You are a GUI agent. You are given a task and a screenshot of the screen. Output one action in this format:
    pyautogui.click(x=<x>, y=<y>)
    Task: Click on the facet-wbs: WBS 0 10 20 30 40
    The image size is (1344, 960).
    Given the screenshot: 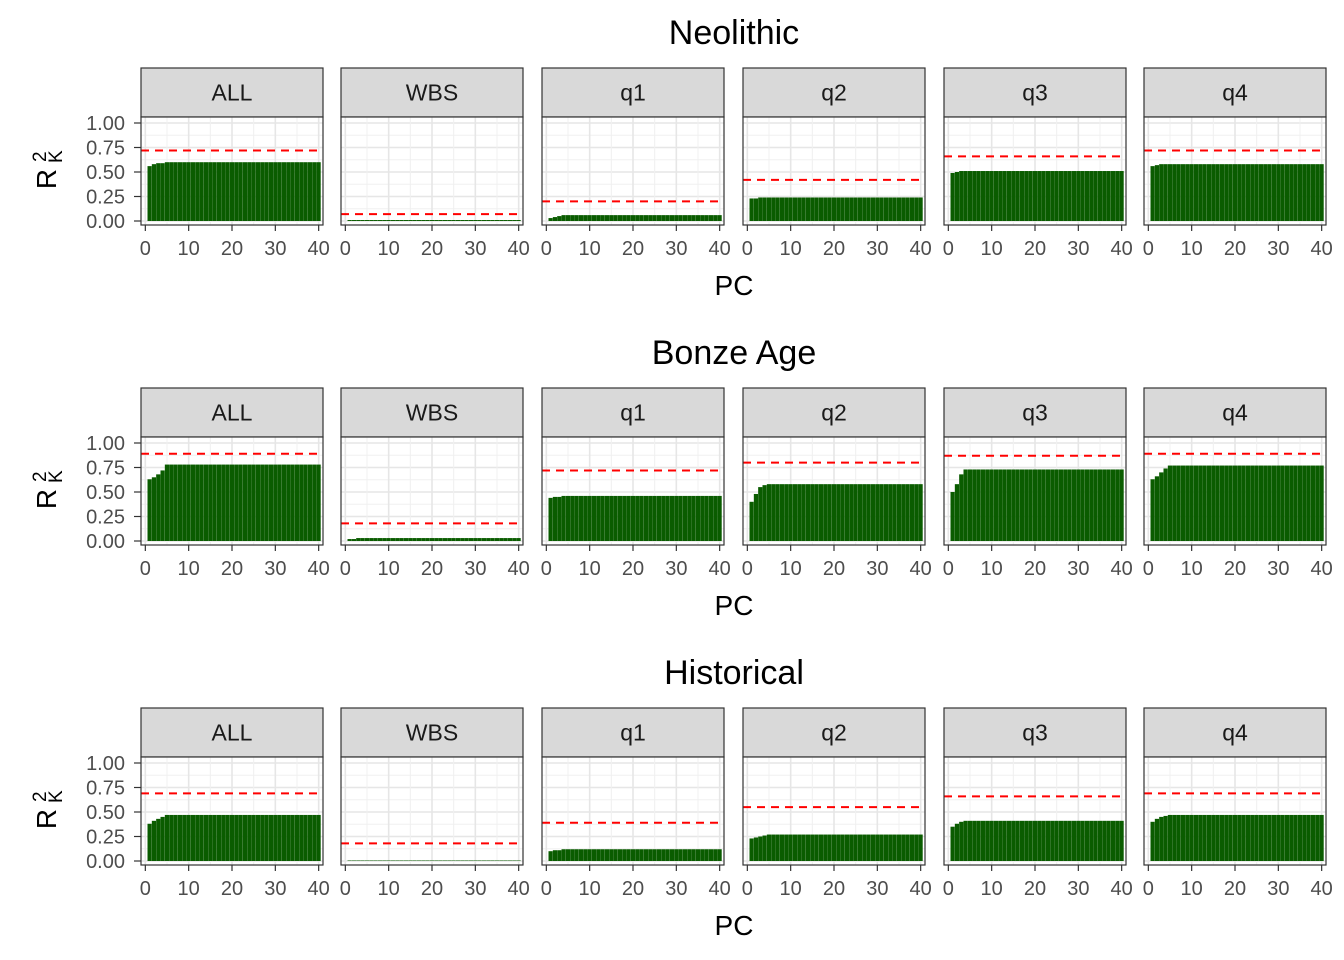 What is the action you would take?
    pyautogui.click(x=435, y=803)
    